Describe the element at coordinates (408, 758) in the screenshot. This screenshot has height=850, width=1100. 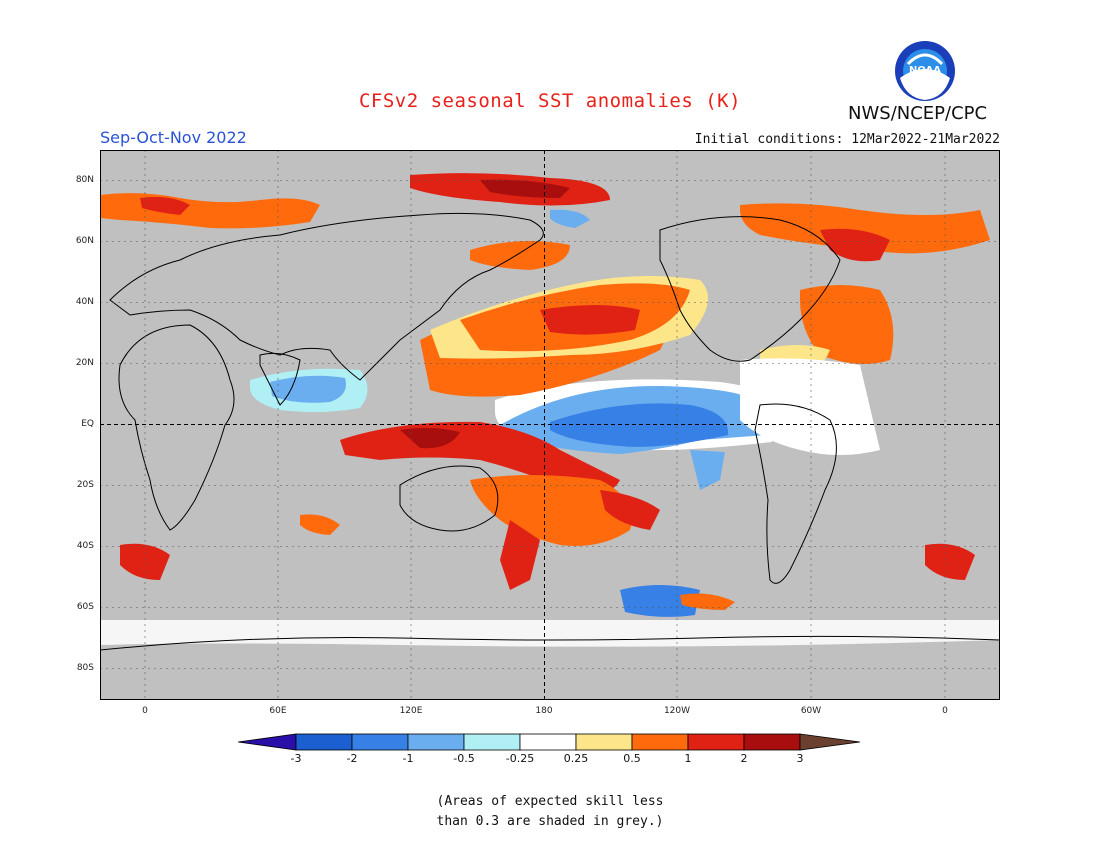
I see `colorbar-label: -1` at that location.